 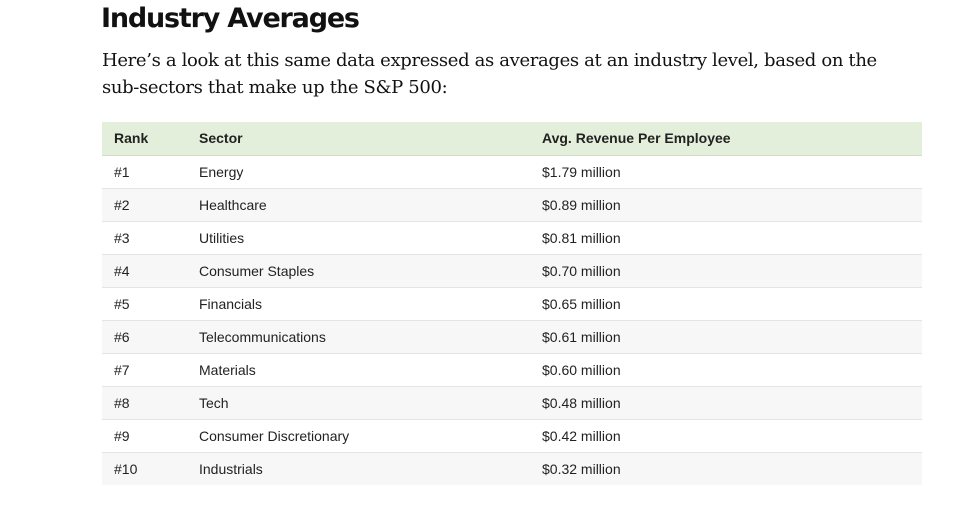 What do you see at coordinates (126, 468) in the screenshot?
I see `rank-cell: #10` at bounding box center [126, 468].